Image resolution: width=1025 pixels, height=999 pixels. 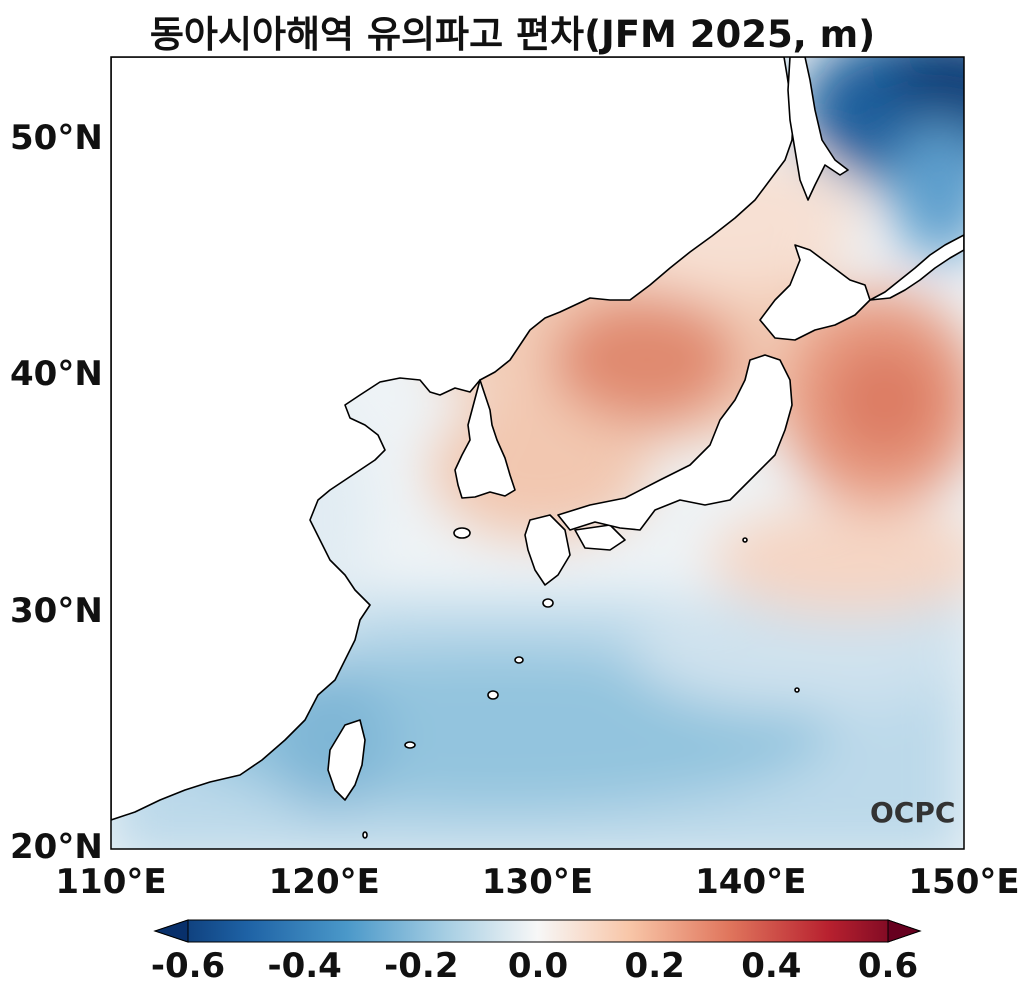 What do you see at coordinates (188, 966) in the screenshot?
I see `colorbar-tick-label: -0.6` at bounding box center [188, 966].